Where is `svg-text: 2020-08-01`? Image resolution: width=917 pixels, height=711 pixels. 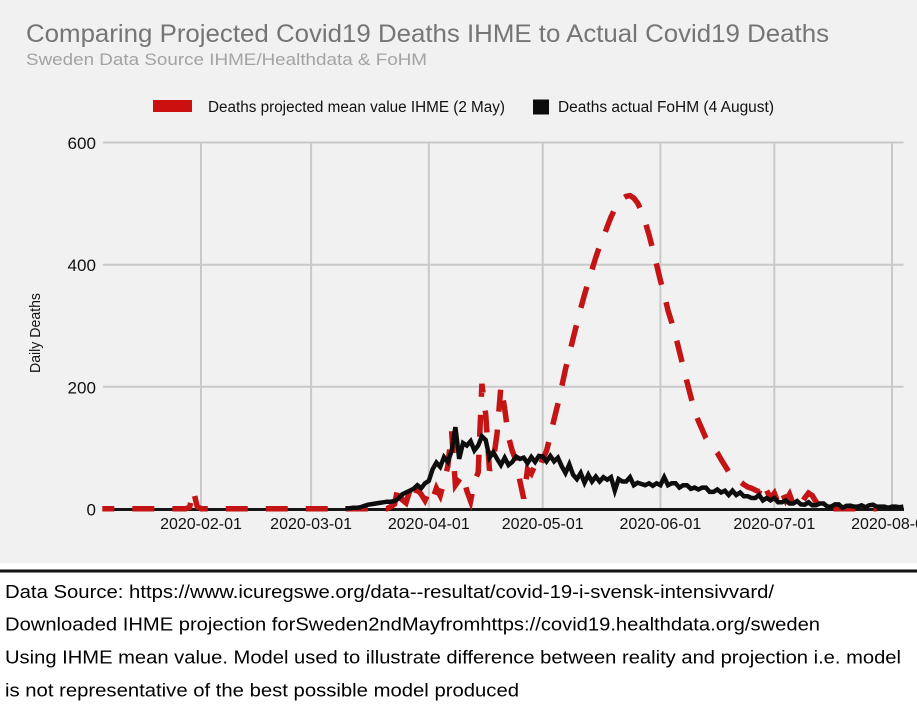
svg-text: 2020-08-01 is located at coordinates (884, 524).